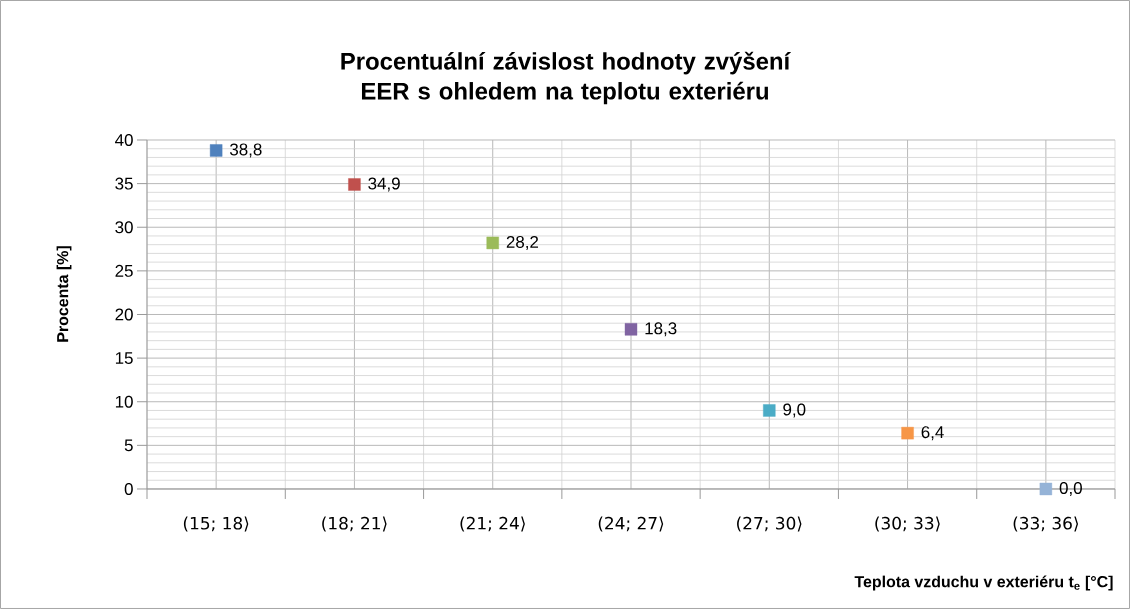  Describe the element at coordinates (769, 524) in the screenshot. I see `x-tick-label: (27; 30⟩` at that location.